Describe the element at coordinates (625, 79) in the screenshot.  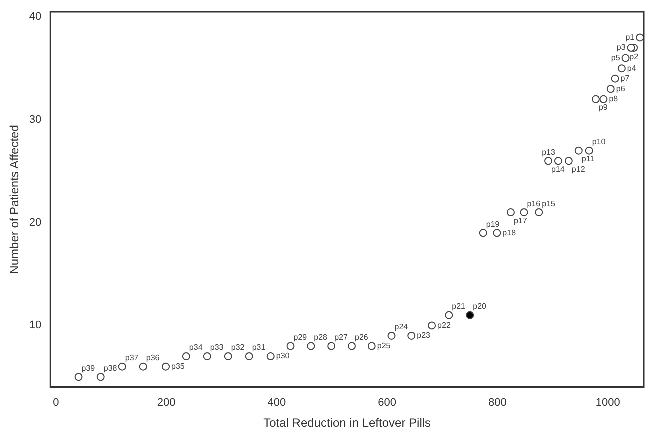
I see `annotation: p7` at that location.